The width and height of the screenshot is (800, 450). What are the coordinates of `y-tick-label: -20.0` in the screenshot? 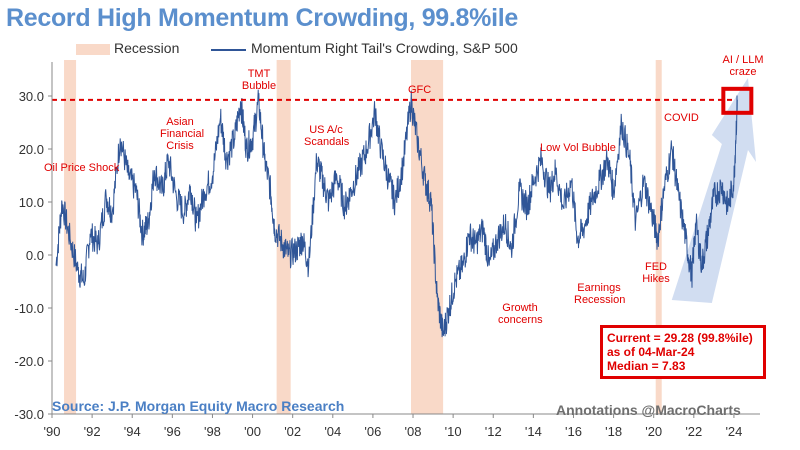 It's located at (29, 361).